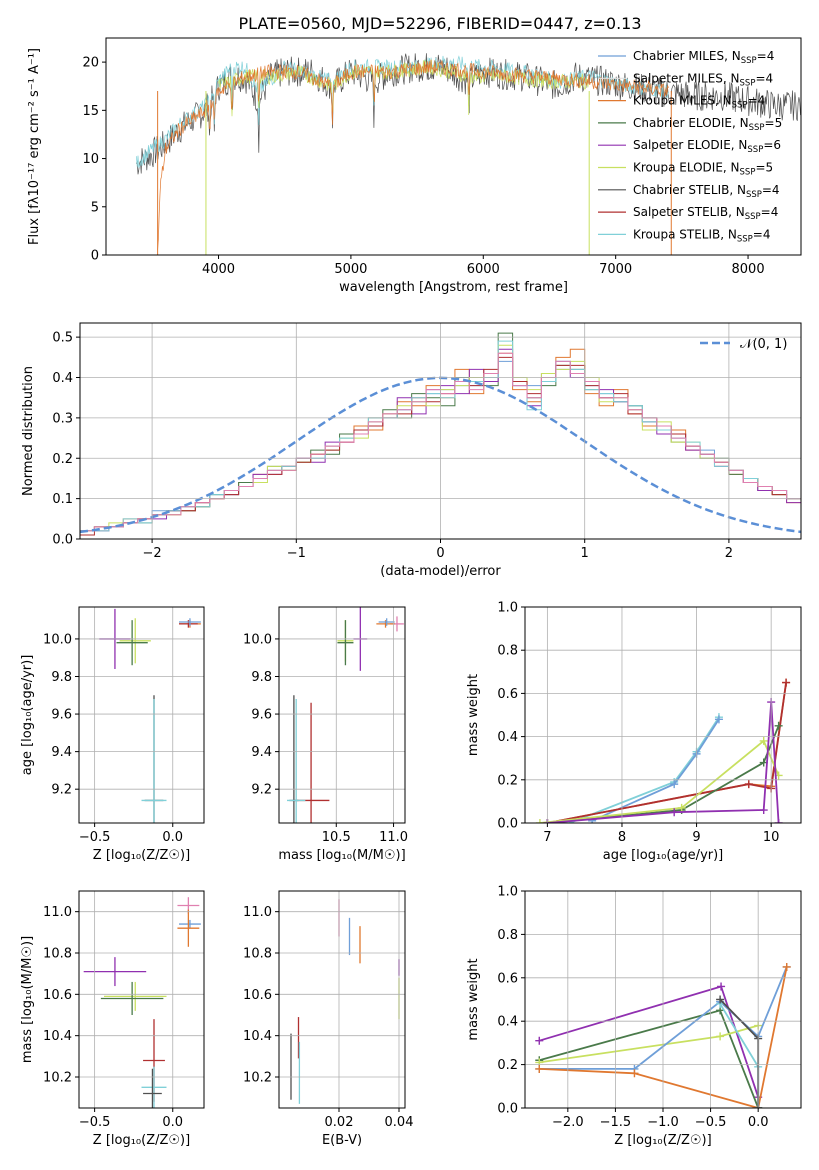 The height and width of the screenshot is (1170, 819). I want to click on x-axis-label: wavelength [Angstrom, rest frame], so click(453, 287).